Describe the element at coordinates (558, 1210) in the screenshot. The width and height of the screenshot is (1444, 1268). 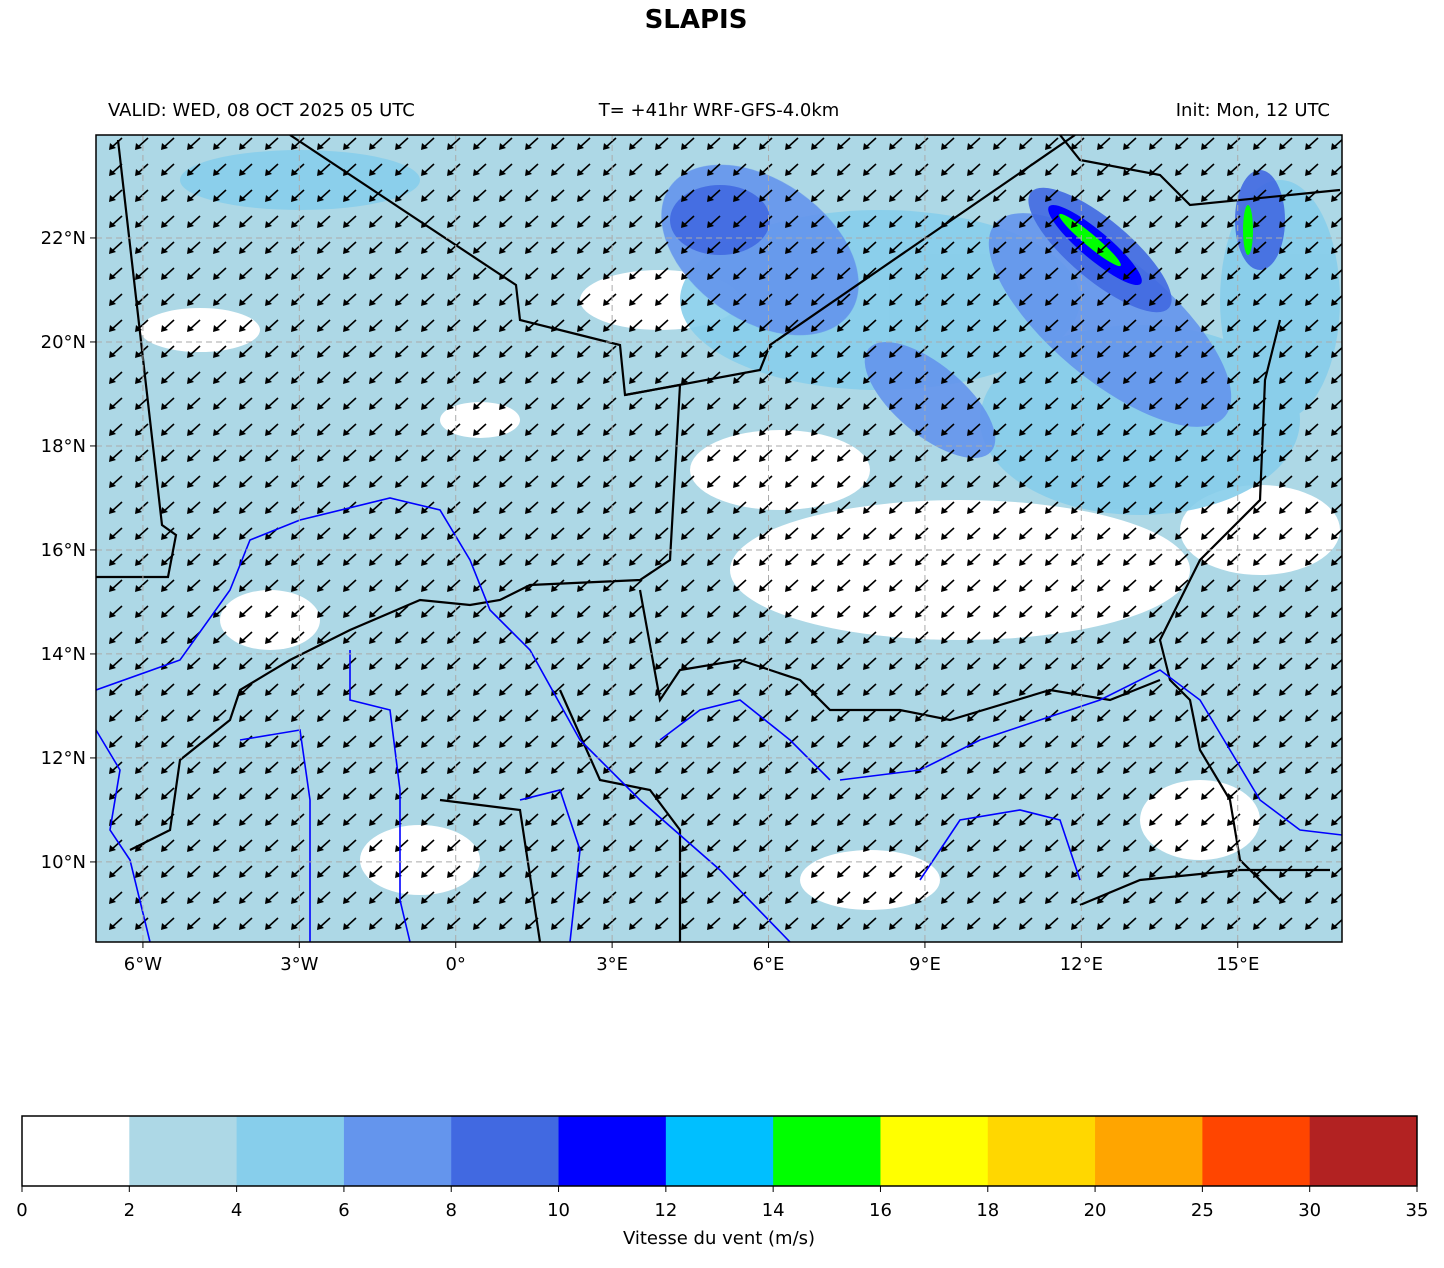
I see `colorbar-tick-label: 10` at that location.